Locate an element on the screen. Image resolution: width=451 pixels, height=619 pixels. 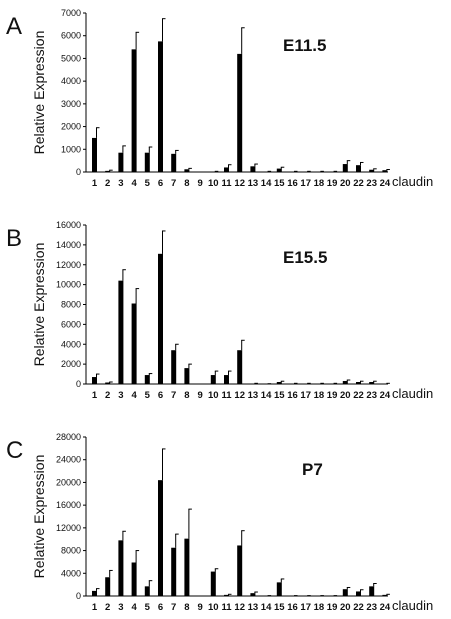
y-tick-label: 16000 is located at coordinates (68, 225).